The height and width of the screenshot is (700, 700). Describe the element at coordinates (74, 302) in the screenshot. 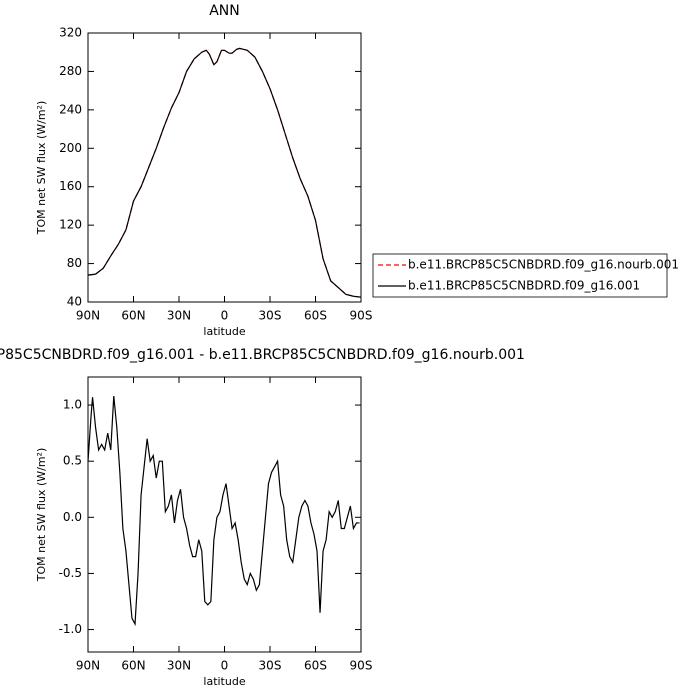

I see `y-tick-label: 40` at that location.